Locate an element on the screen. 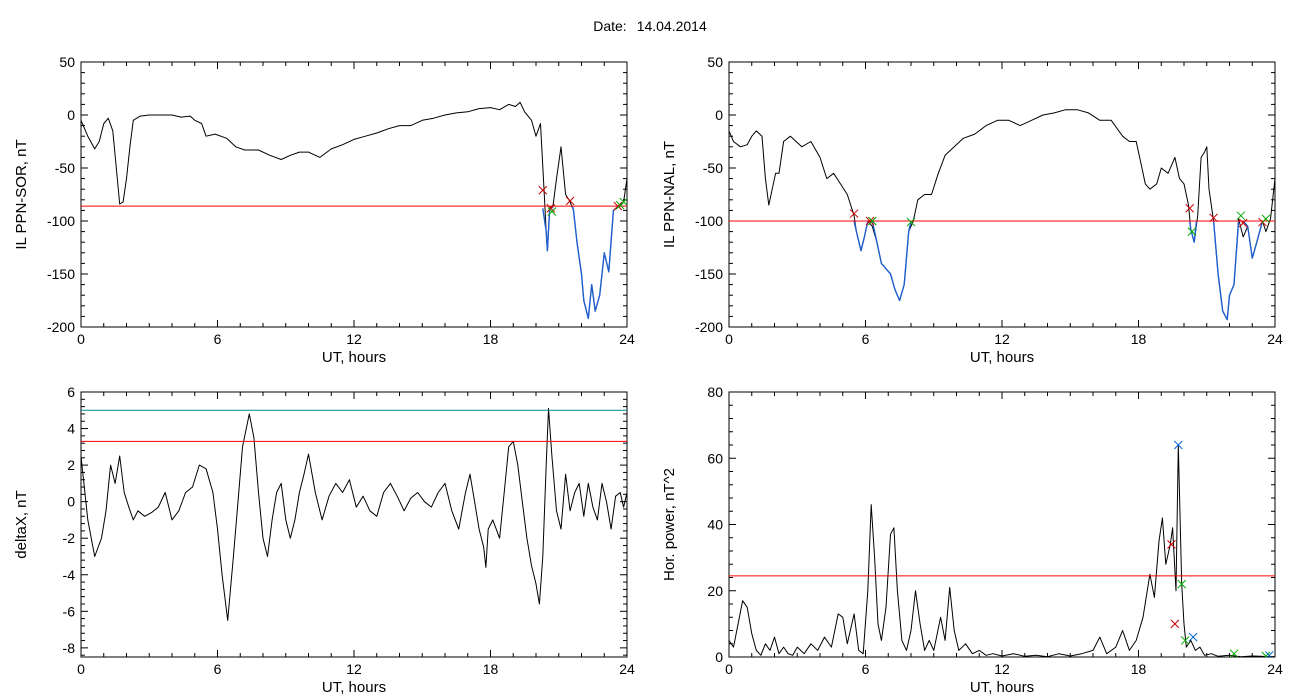  y-tick-label: -4 is located at coordinates (69, 575).